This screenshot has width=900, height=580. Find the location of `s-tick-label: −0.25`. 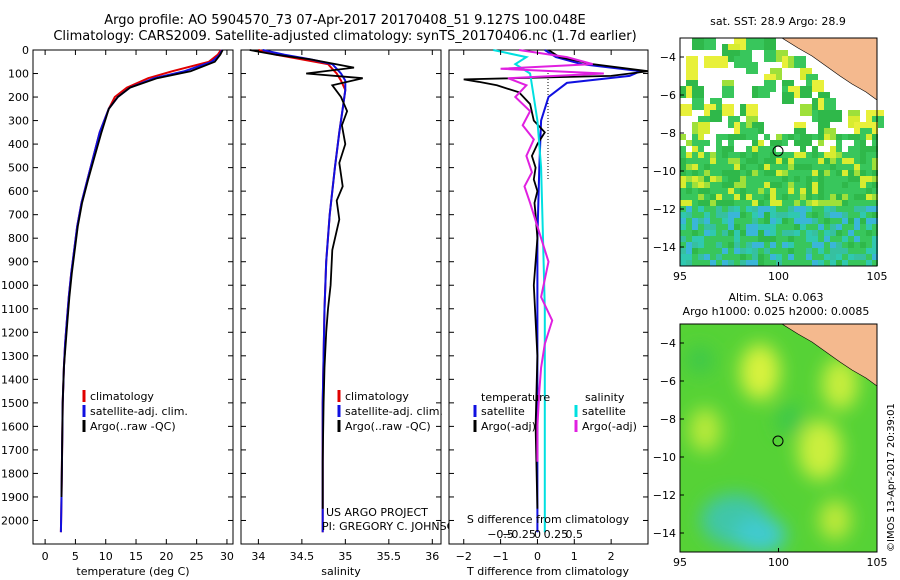

s-tick-label: −0.25 is located at coordinates (519, 534).